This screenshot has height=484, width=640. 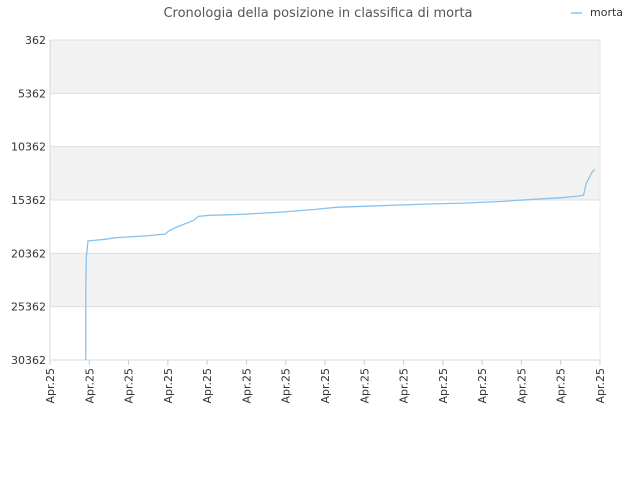 I want to click on legend: morta, so click(x=597, y=12).